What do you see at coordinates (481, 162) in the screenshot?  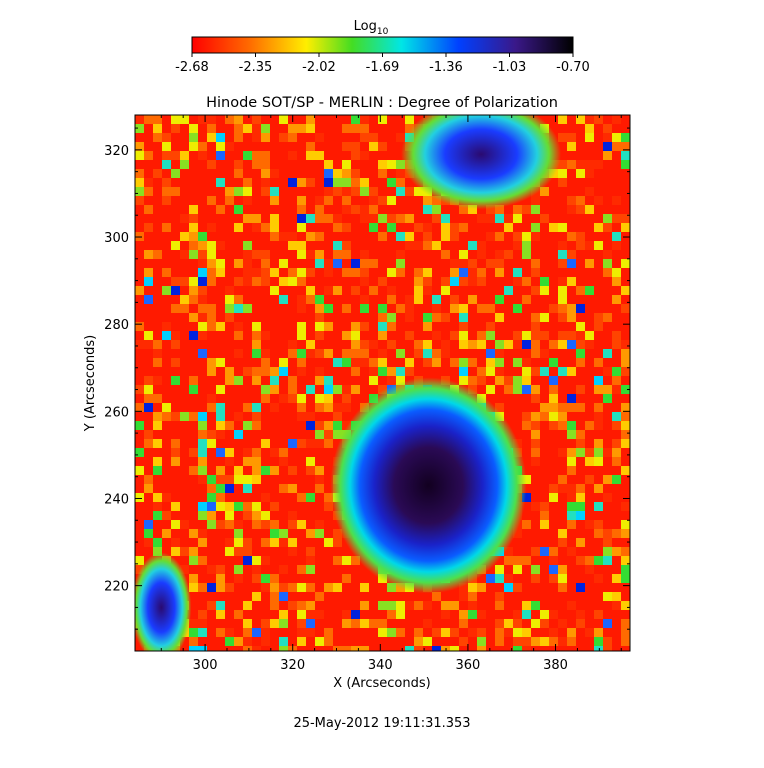 I see `pore` at bounding box center [481, 162].